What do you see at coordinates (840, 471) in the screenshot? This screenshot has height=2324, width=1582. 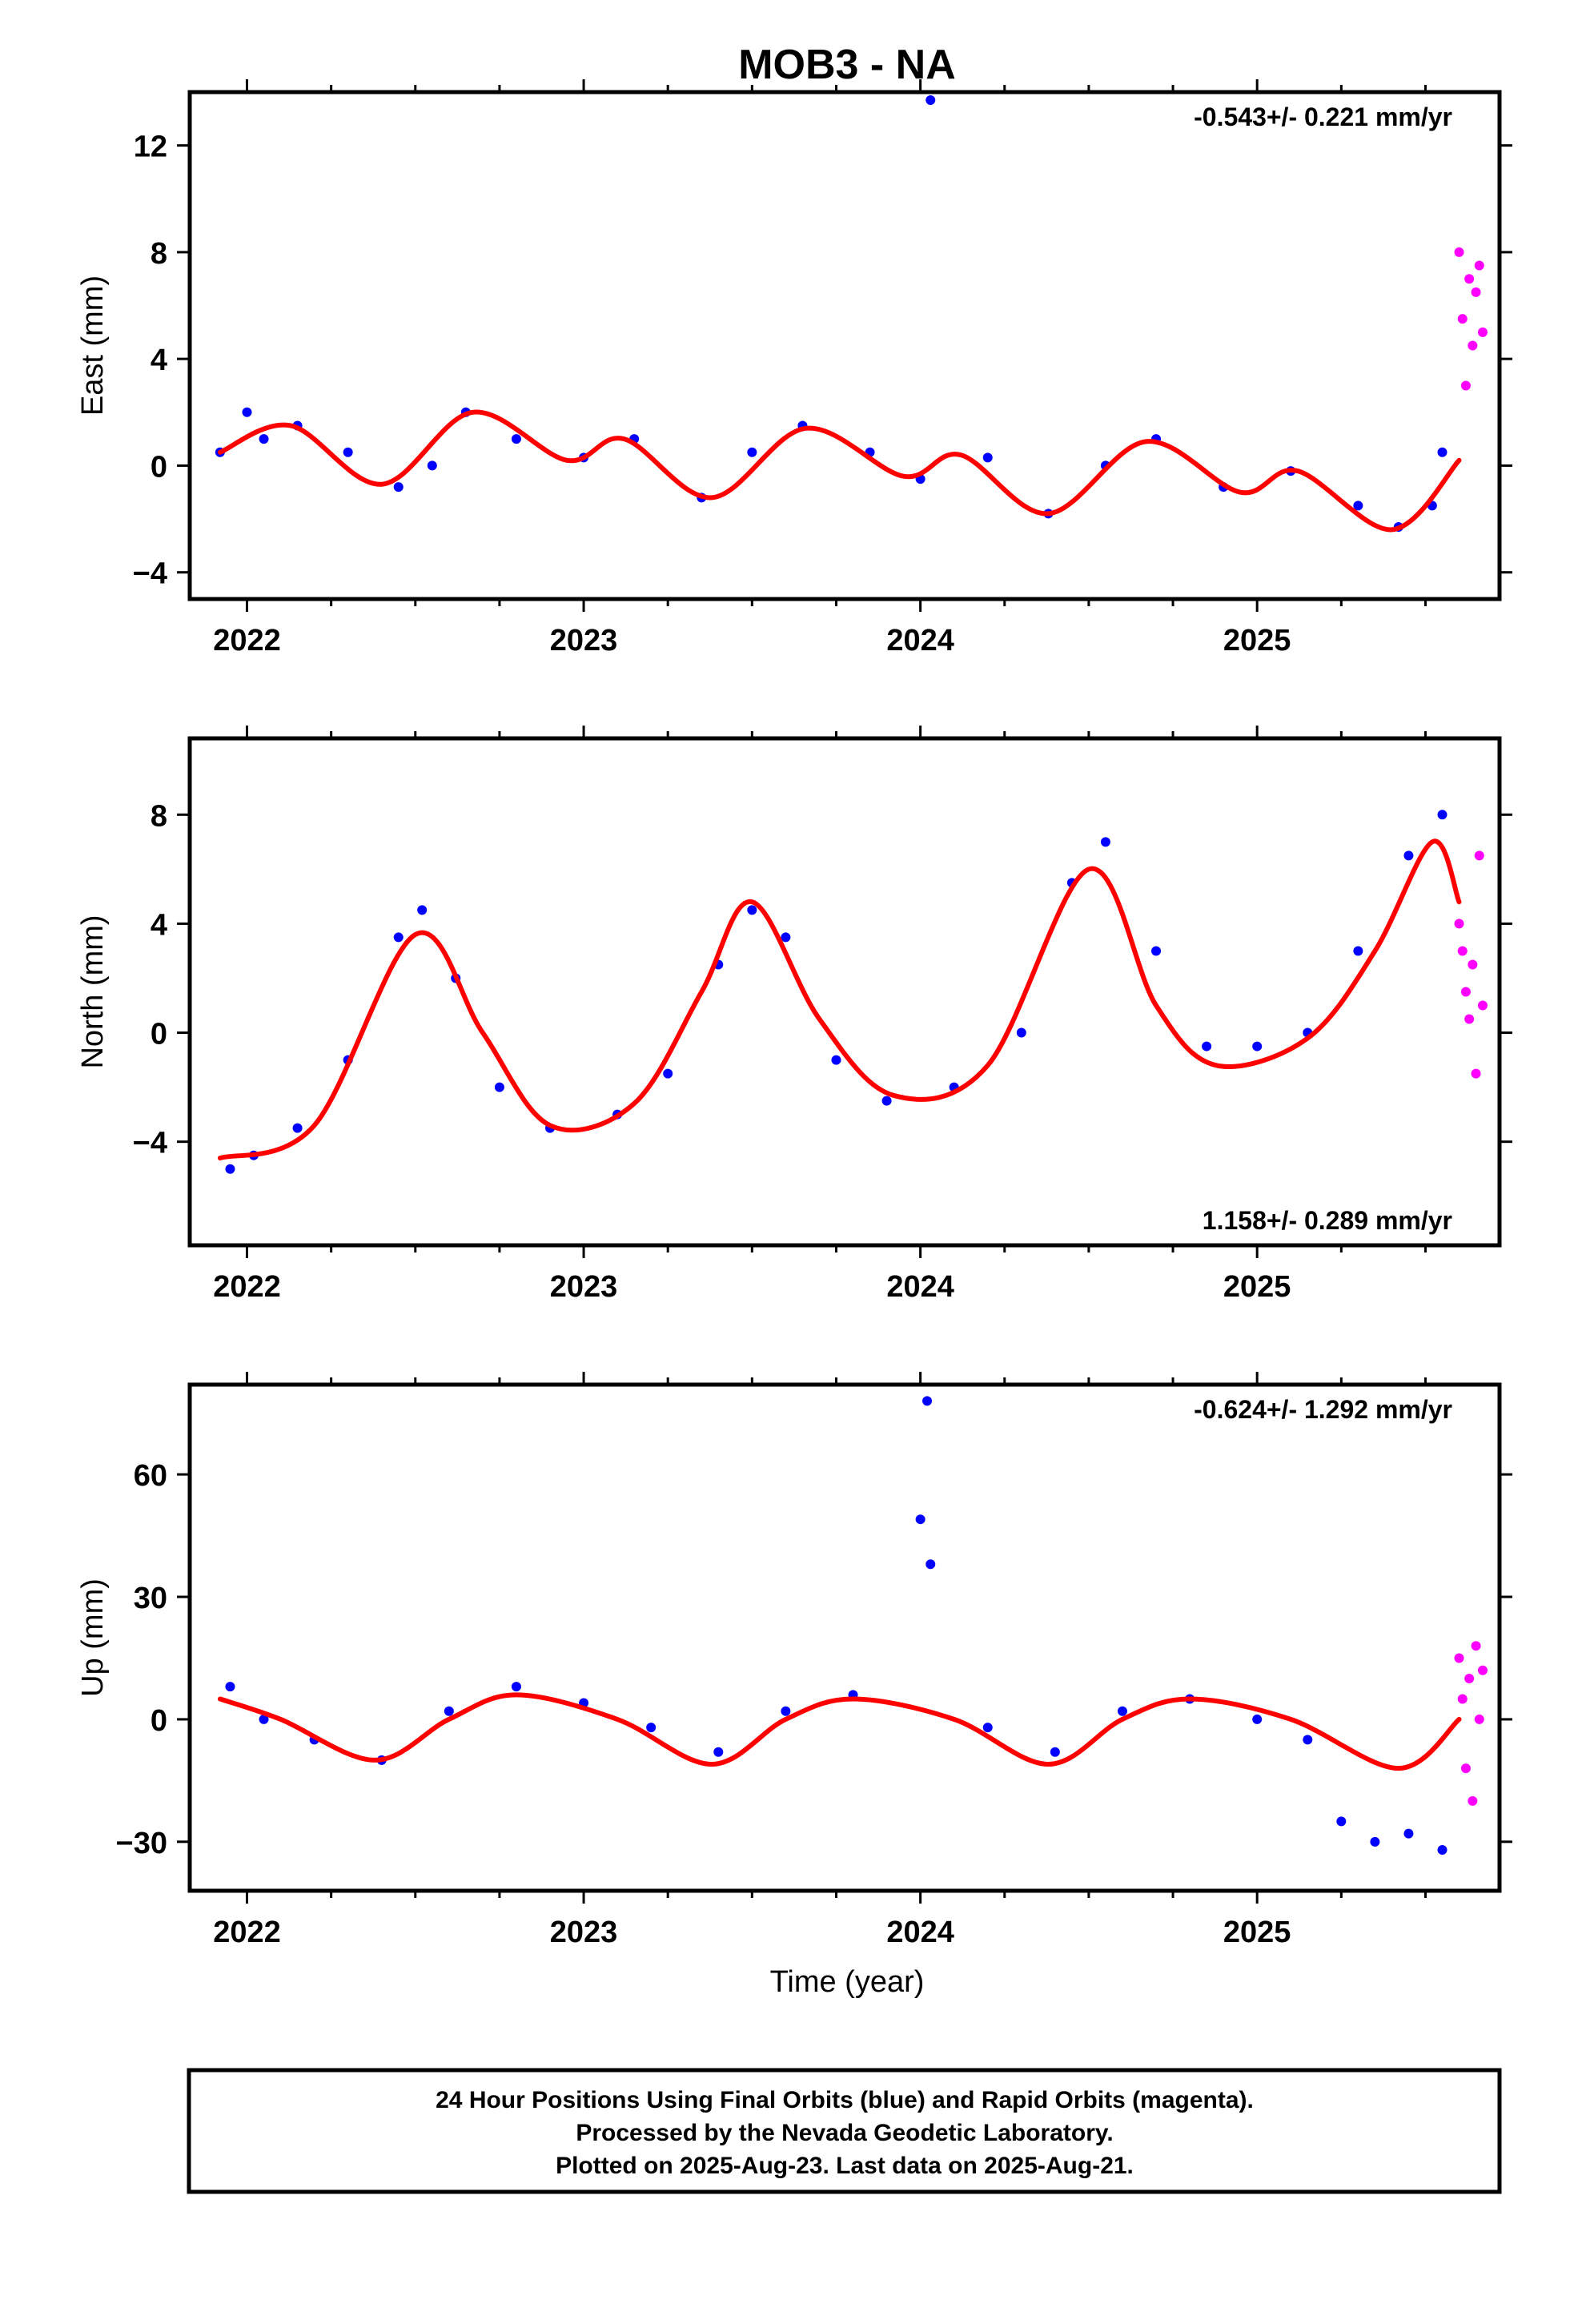 I see `east-model-curve` at bounding box center [840, 471].